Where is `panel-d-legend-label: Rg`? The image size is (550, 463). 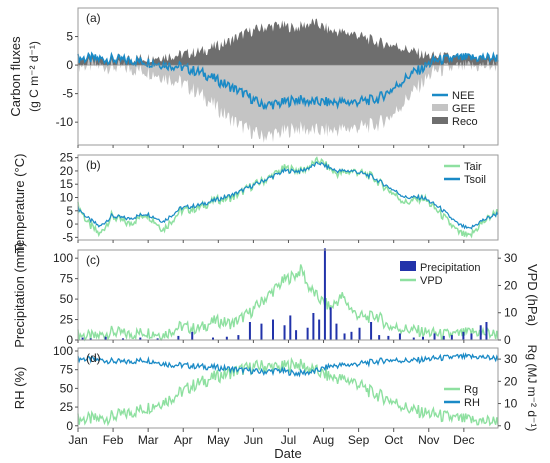 panel-d-legend-label: Rg is located at coordinates (471, 390).